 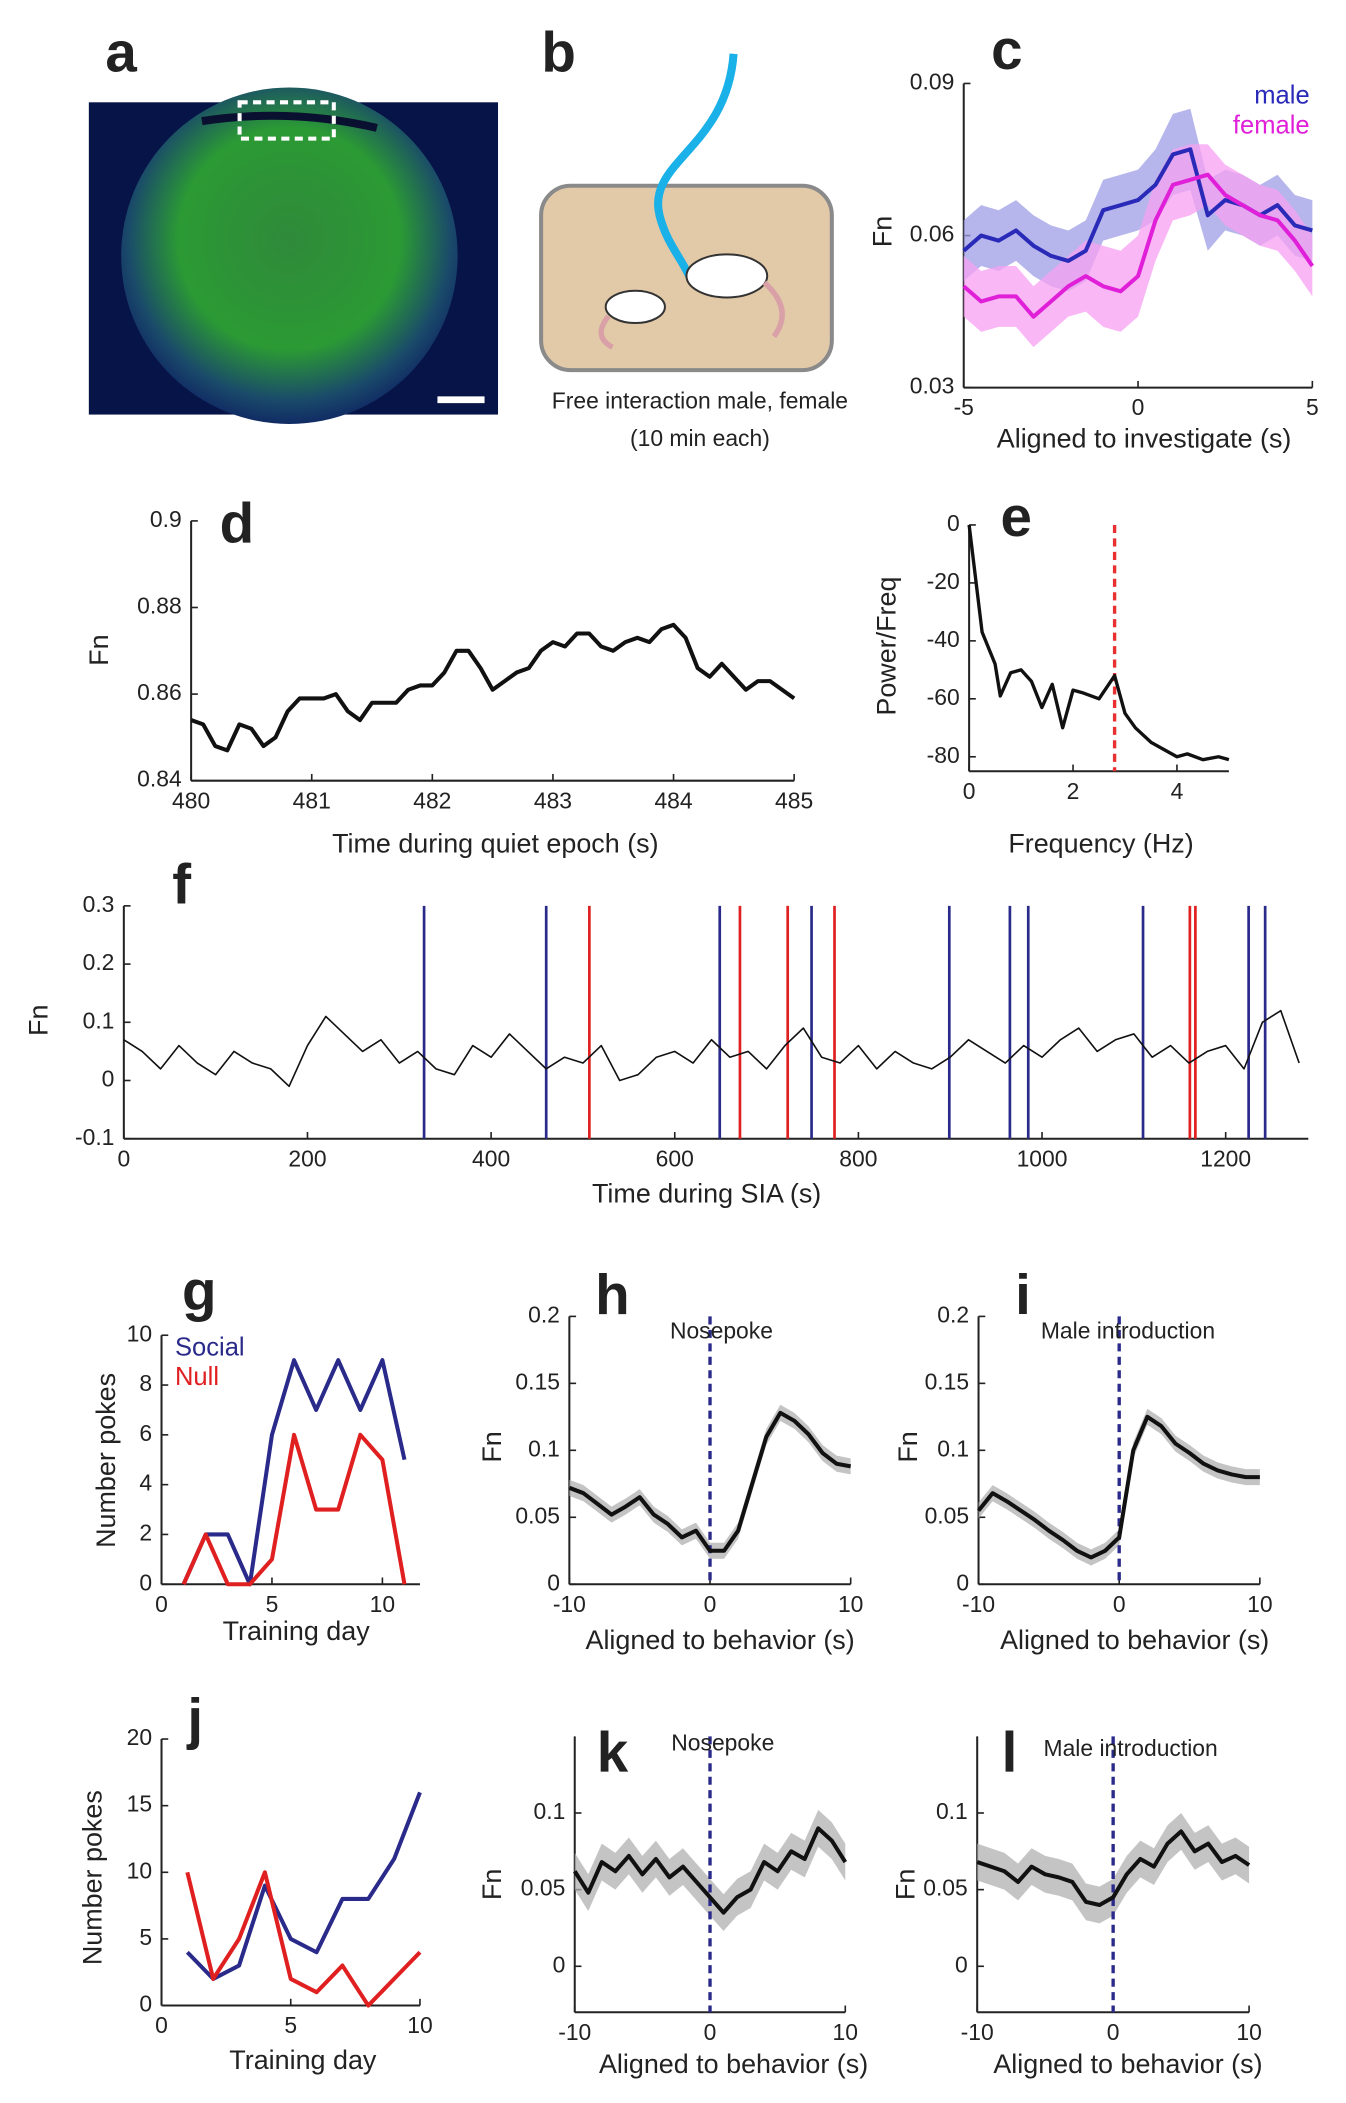 What do you see at coordinates (312, 800) in the screenshot?
I see `x-tick-label: 481` at bounding box center [312, 800].